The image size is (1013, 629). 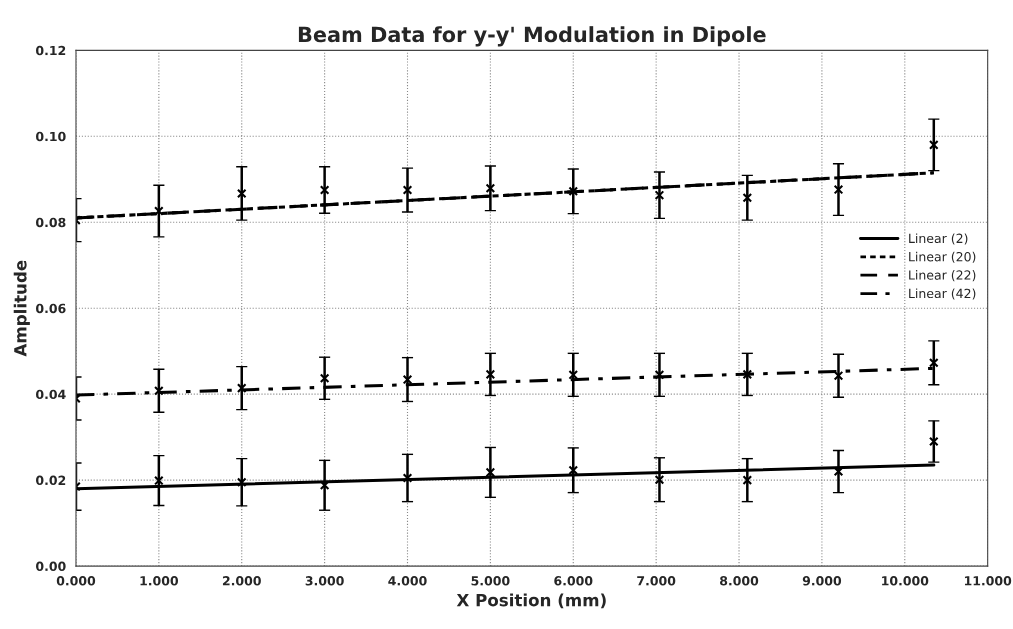 What do you see at coordinates (21, 308) in the screenshot?
I see `y-axis-title: Amplitude` at bounding box center [21, 308].